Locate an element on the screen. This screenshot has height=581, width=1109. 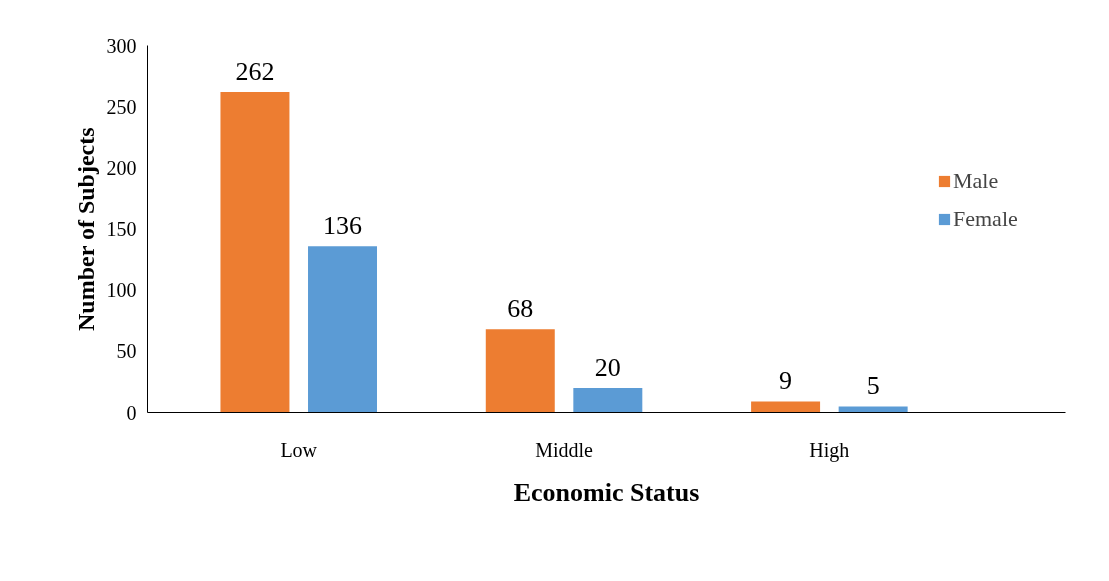
legend-label: Male is located at coordinates (976, 181).